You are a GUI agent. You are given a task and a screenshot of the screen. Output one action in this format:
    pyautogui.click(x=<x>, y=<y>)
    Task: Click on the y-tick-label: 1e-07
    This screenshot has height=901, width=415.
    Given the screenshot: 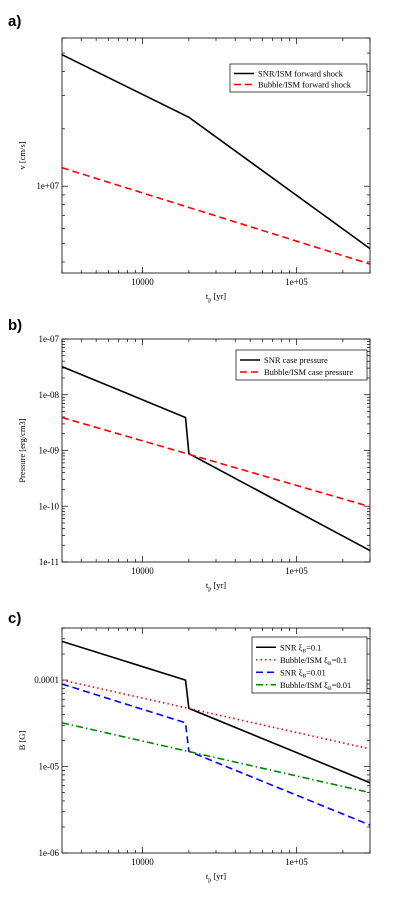 What is the action you would take?
    pyautogui.click(x=49, y=339)
    